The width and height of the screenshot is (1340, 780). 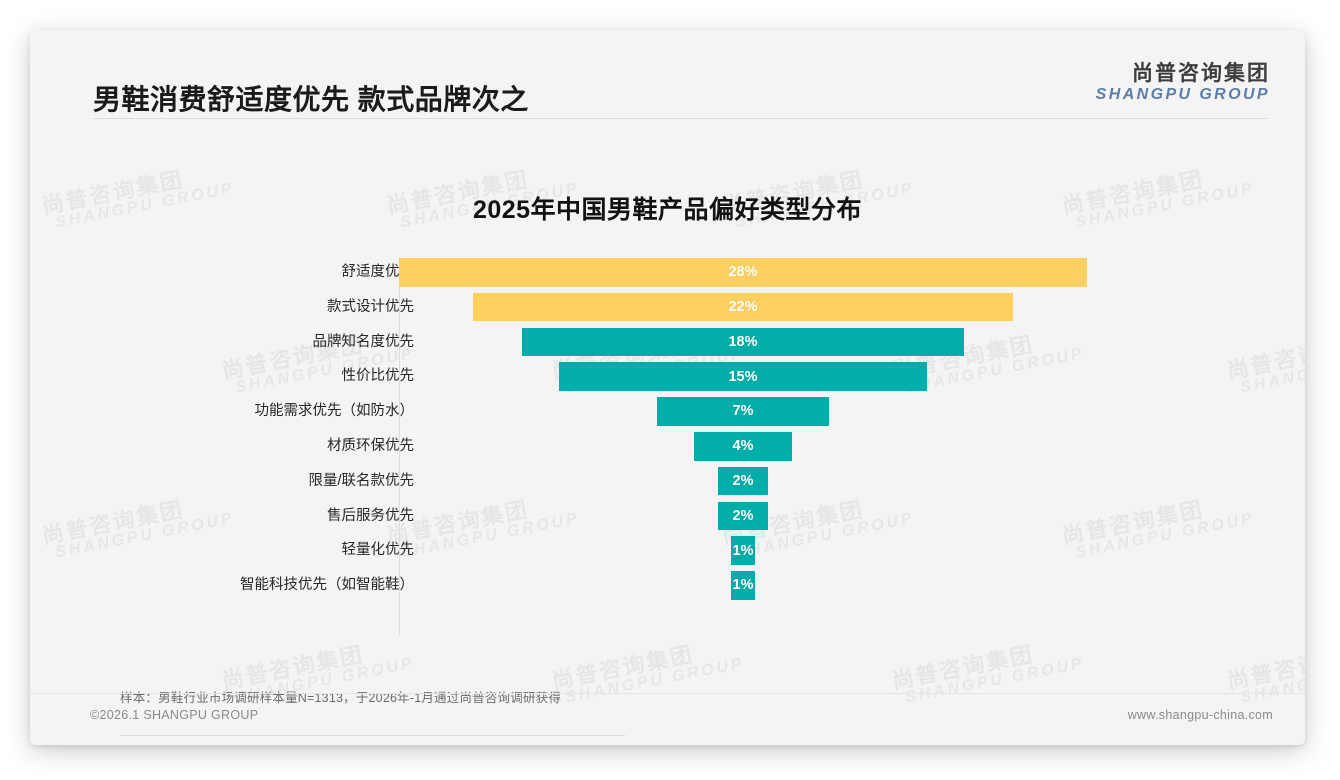 What do you see at coordinates (399, 449) in the screenshot?
I see `category-axis-line` at bounding box center [399, 449].